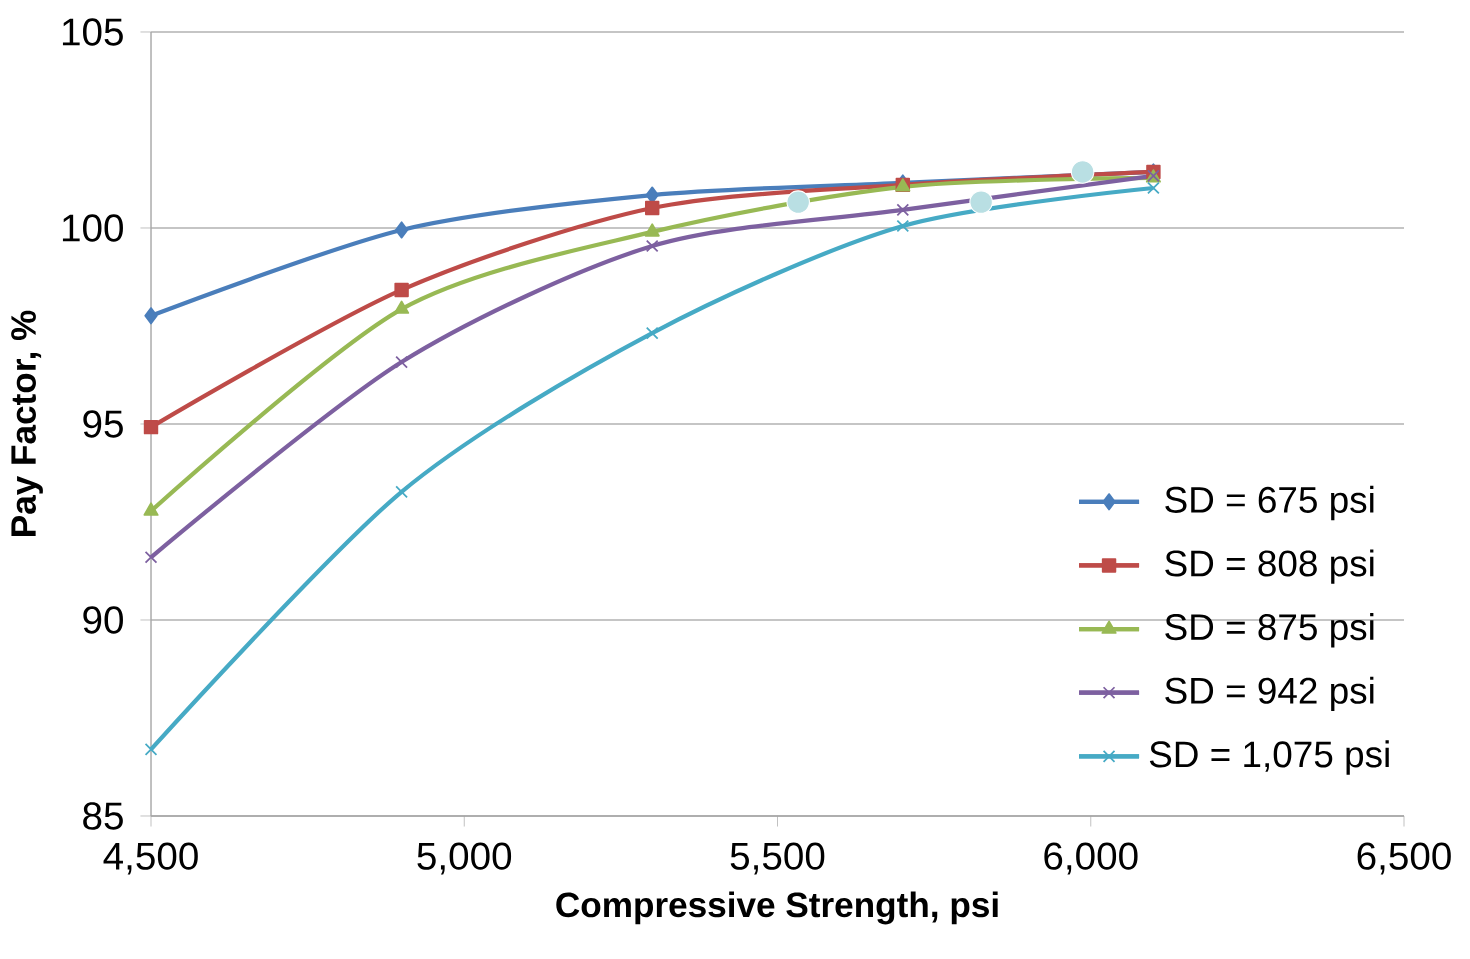 This screenshot has height=959, width=1470. I want to click on x-tick-label: 4,500, so click(150, 858).